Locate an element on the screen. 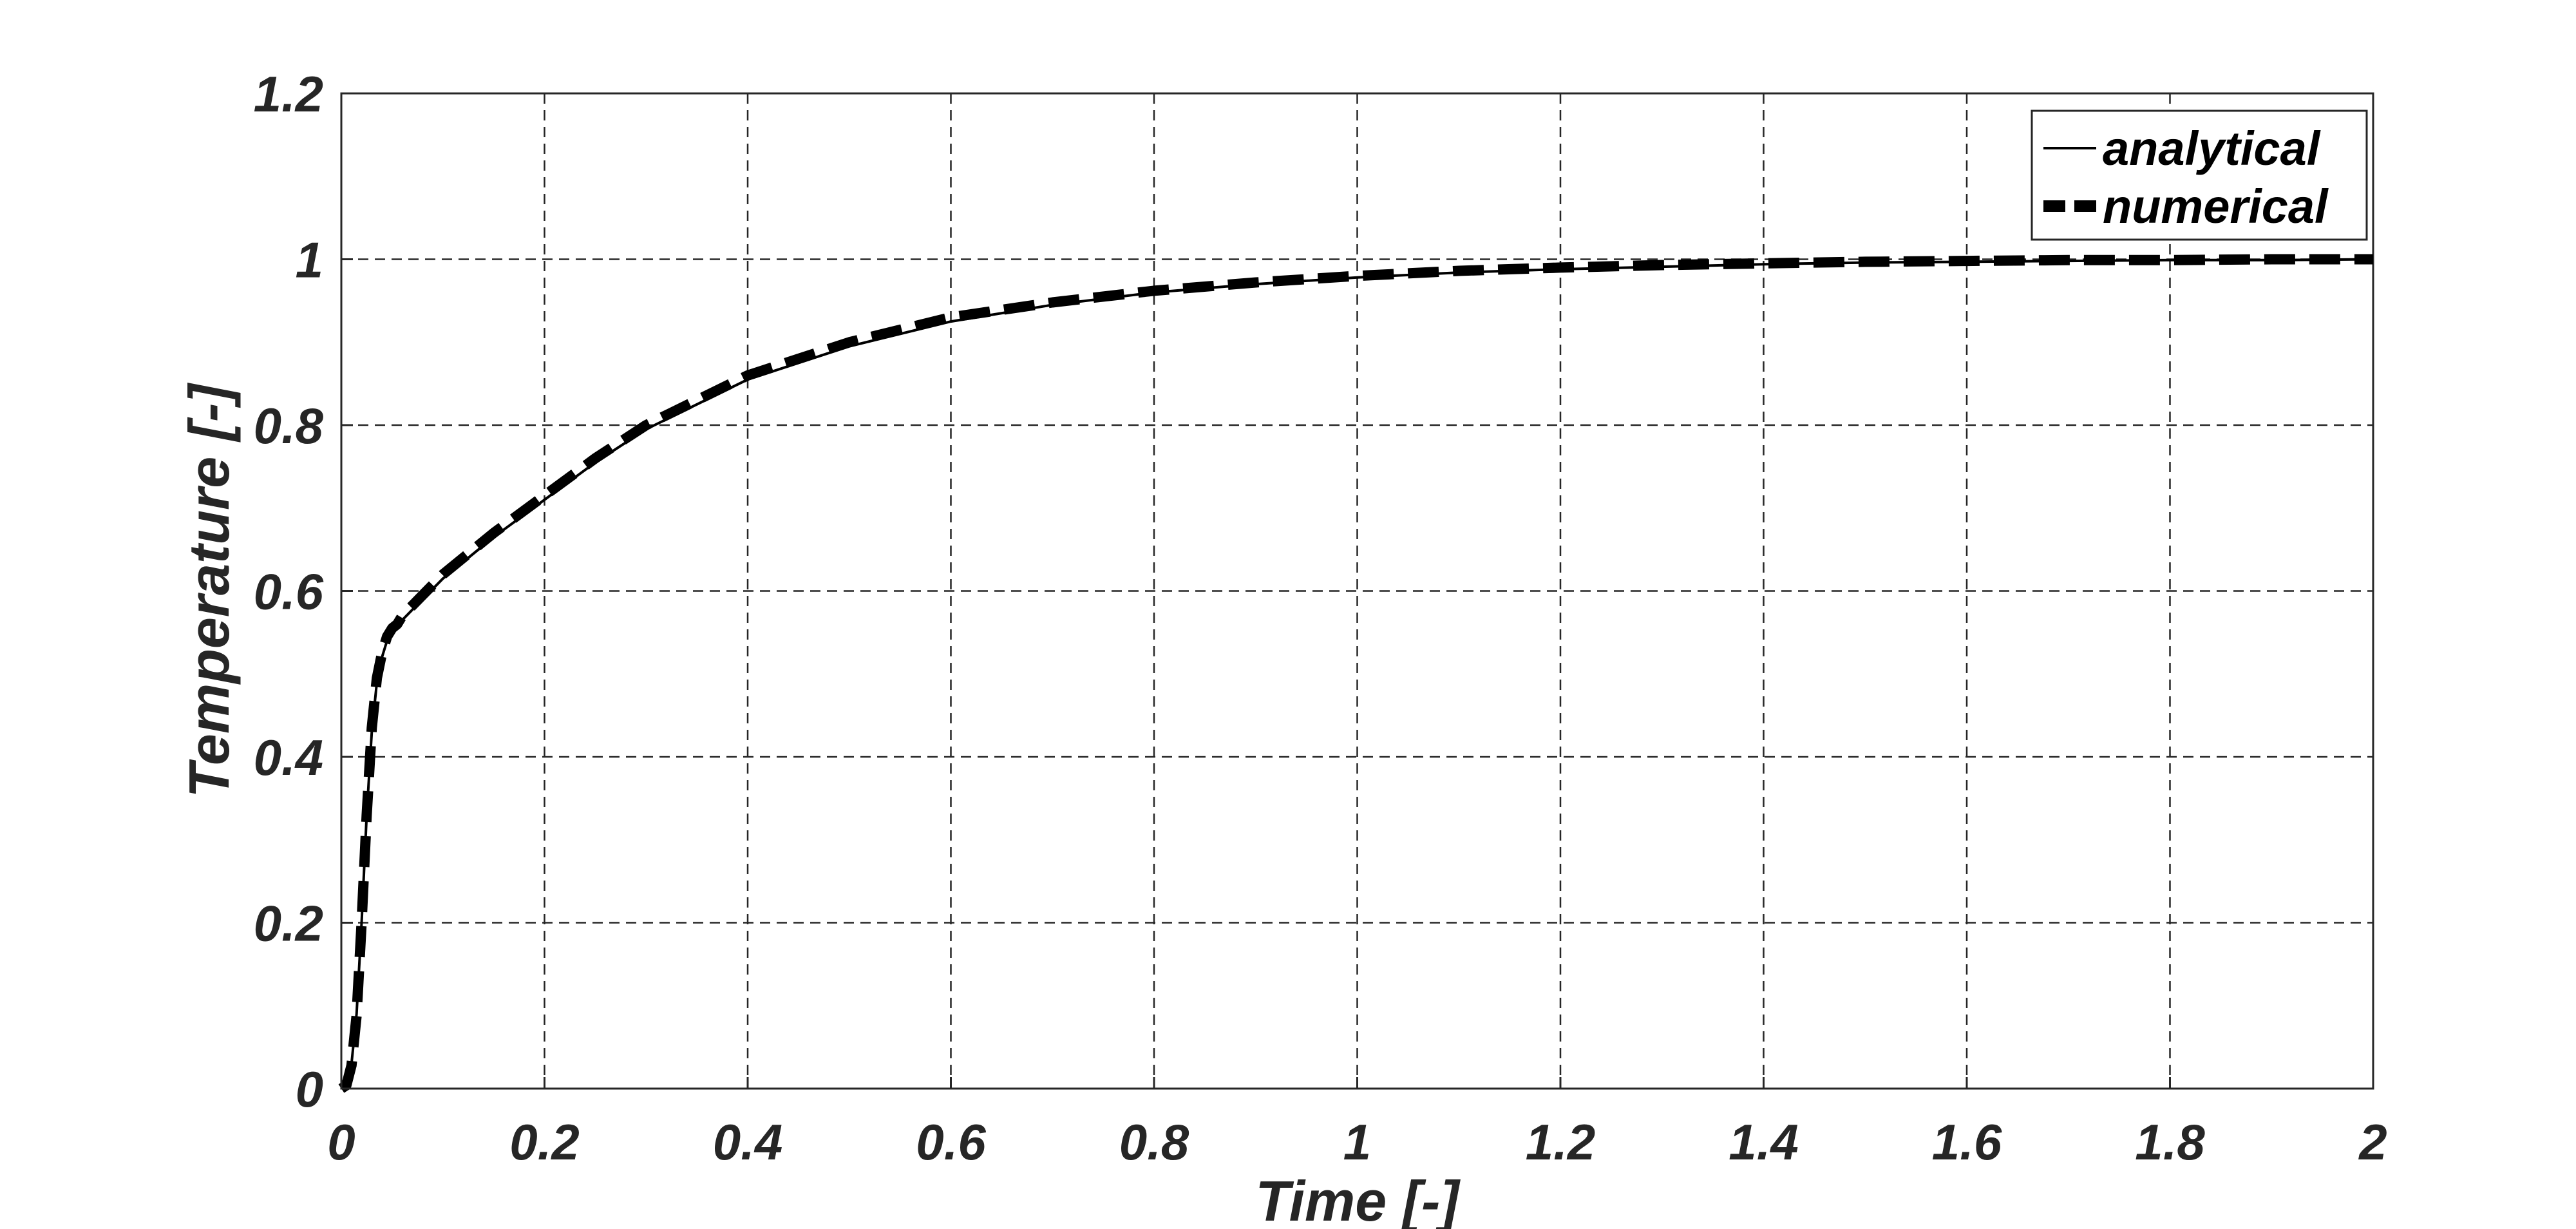 Image resolution: width=2576 pixels, height=1229 pixels. x-tick-label: 1.2 is located at coordinates (1560, 1142).